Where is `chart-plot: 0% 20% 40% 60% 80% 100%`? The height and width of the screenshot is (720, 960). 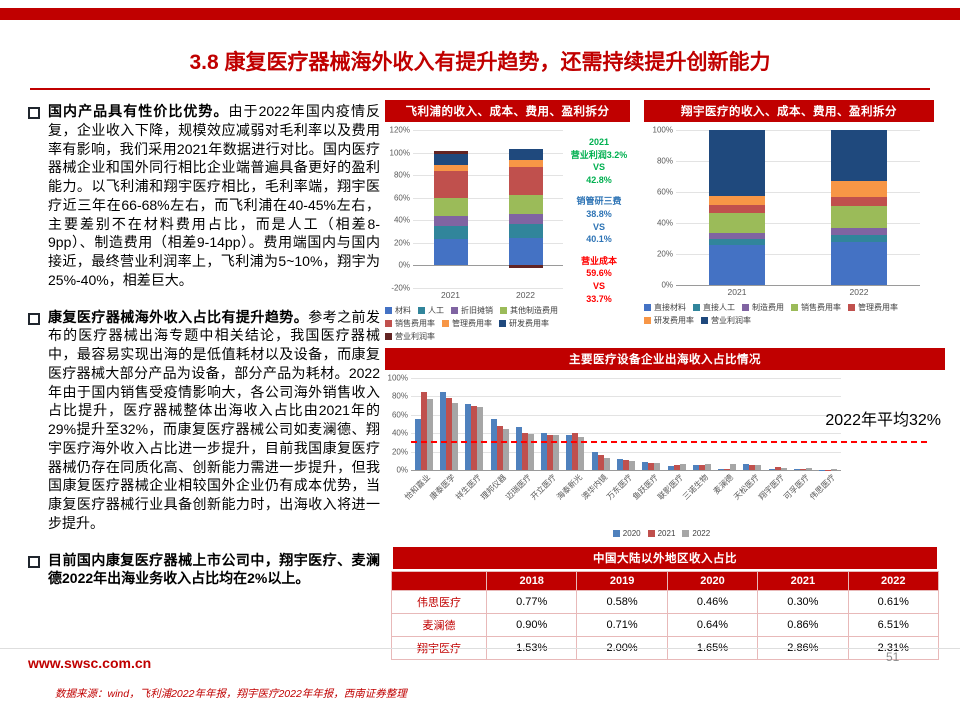
chart-plot: 0% 20% 40% 60% 80% 100% is located at coordinates (657, 424).